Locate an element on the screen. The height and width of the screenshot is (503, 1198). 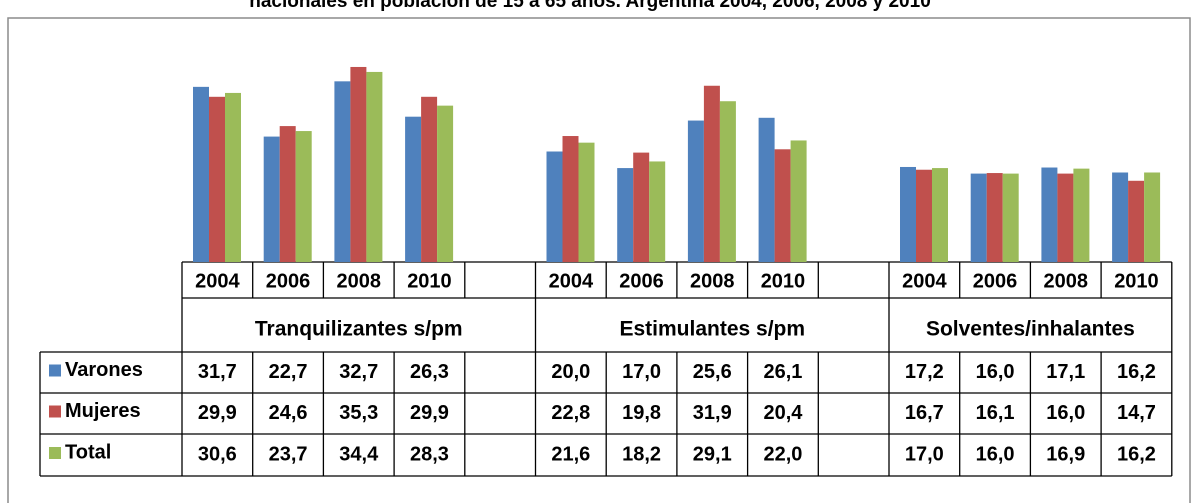
value-label: 22,0 is located at coordinates (782, 454).